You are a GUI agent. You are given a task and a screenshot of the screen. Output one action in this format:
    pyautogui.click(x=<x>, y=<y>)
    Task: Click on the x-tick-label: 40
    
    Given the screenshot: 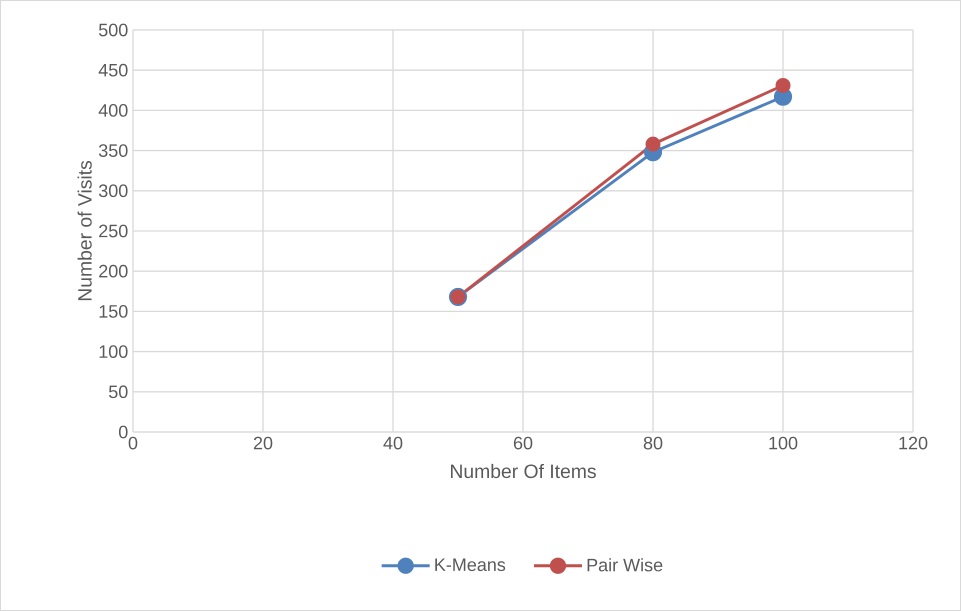 What is the action you would take?
    pyautogui.click(x=392, y=443)
    